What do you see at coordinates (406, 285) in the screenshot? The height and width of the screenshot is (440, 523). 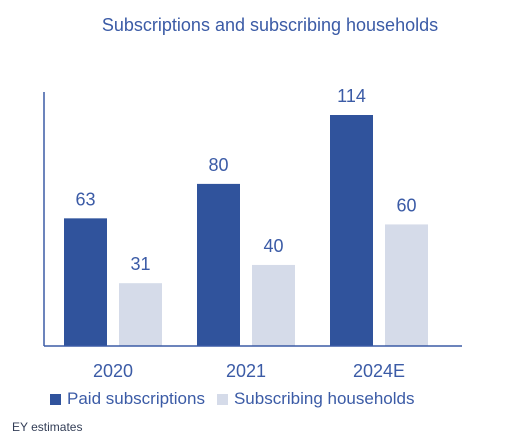 I see `bar-subscribing-households-2024e` at bounding box center [406, 285].